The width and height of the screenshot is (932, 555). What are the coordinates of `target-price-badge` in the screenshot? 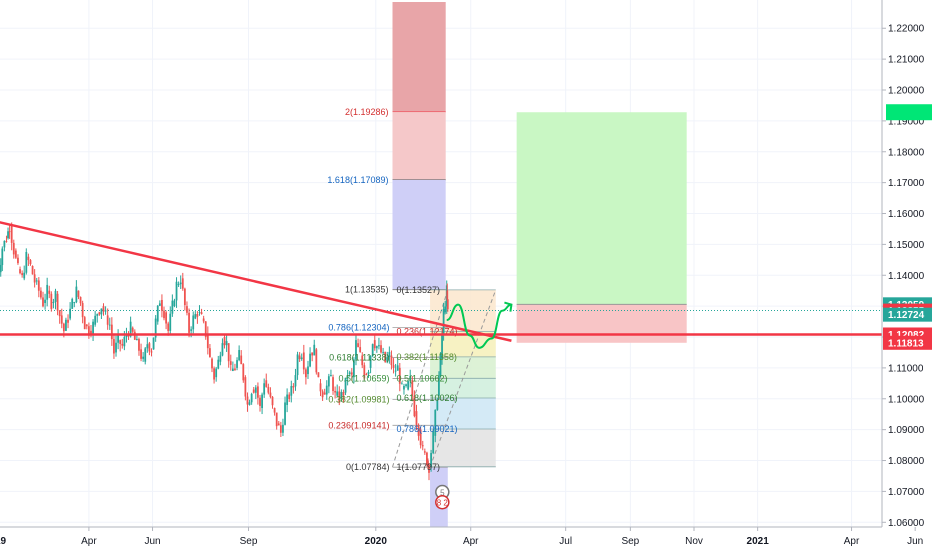 It's located at (909, 112).